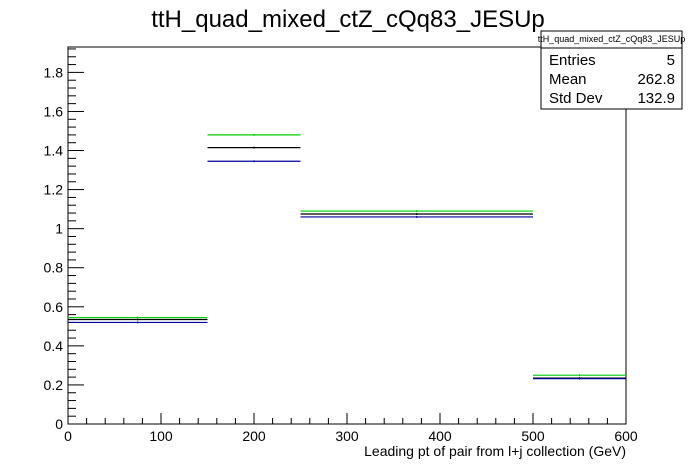  What do you see at coordinates (54, 385) in the screenshot?
I see `y-tick-label: 0.2` at bounding box center [54, 385].